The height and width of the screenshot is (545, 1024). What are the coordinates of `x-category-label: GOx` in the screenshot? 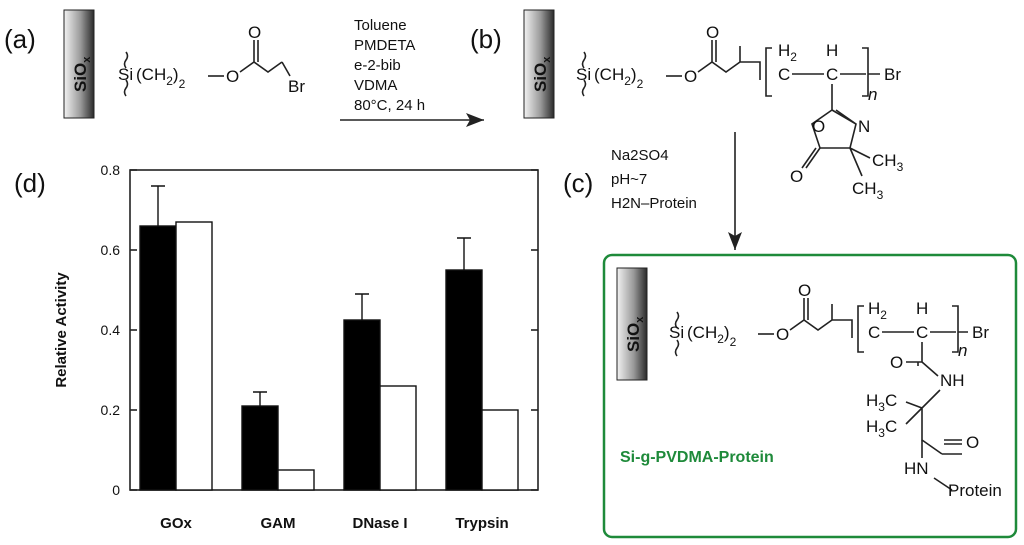 It's located at (176, 523).